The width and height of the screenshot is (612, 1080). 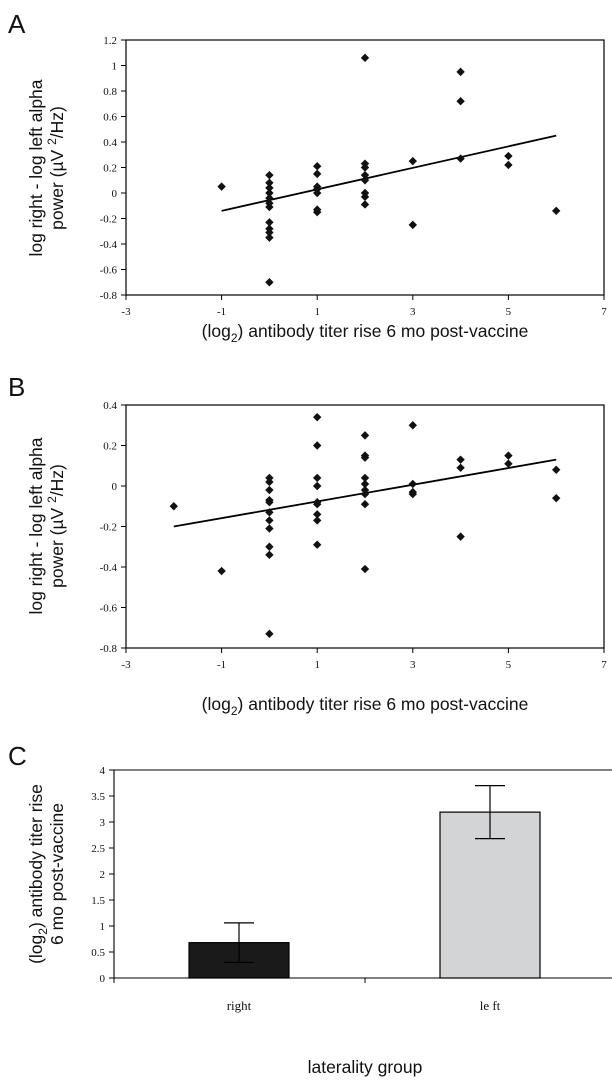 I want to click on panel-c-x-axis-title: laterality group, so click(x=365, y=1067).